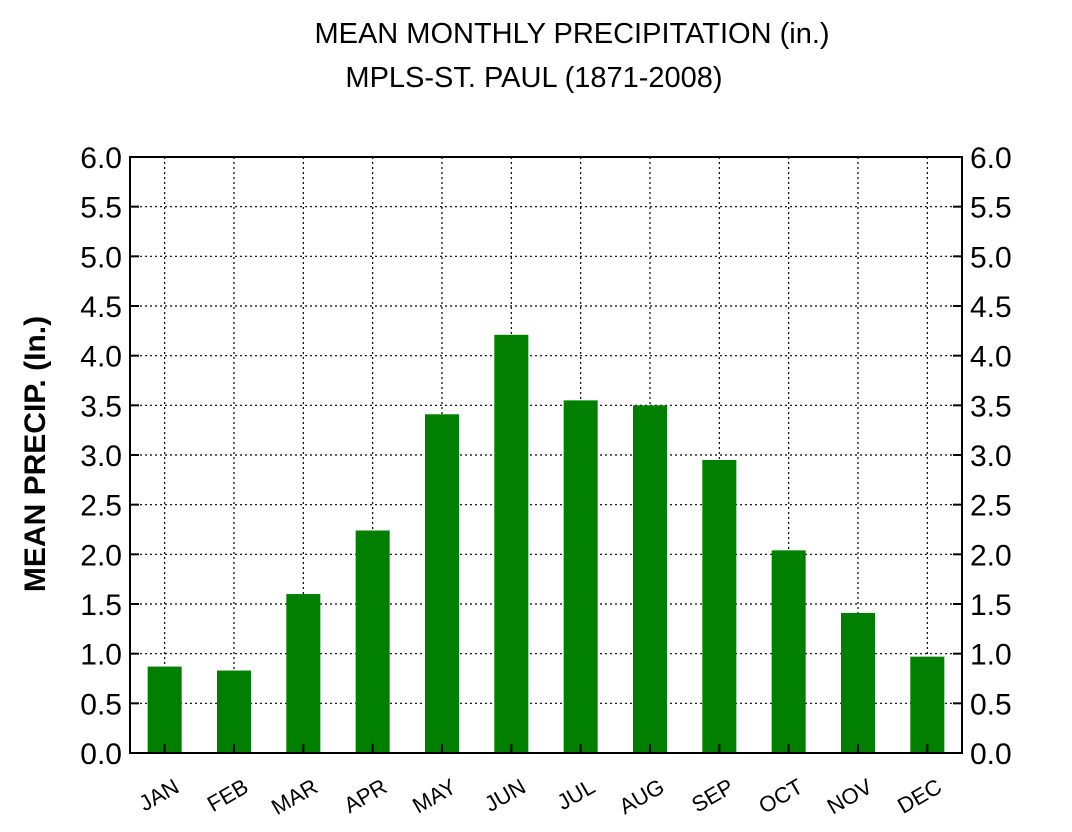 This screenshot has height=832, width=1072. I want to click on y-tick-label-left: 1.0, so click(101, 655).